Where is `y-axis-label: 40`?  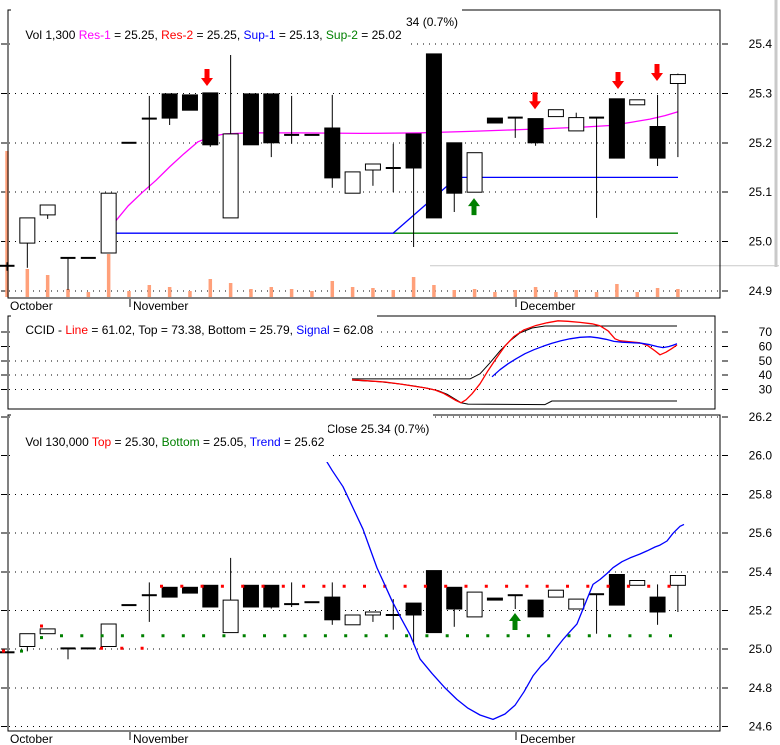
y-axis-label: 40 is located at coordinates (766, 375).